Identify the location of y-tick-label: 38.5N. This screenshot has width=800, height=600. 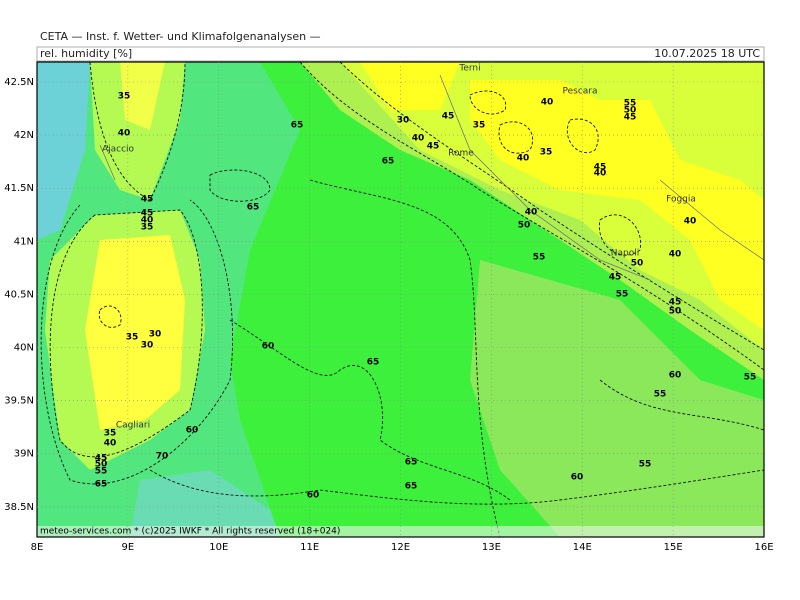
(19, 507).